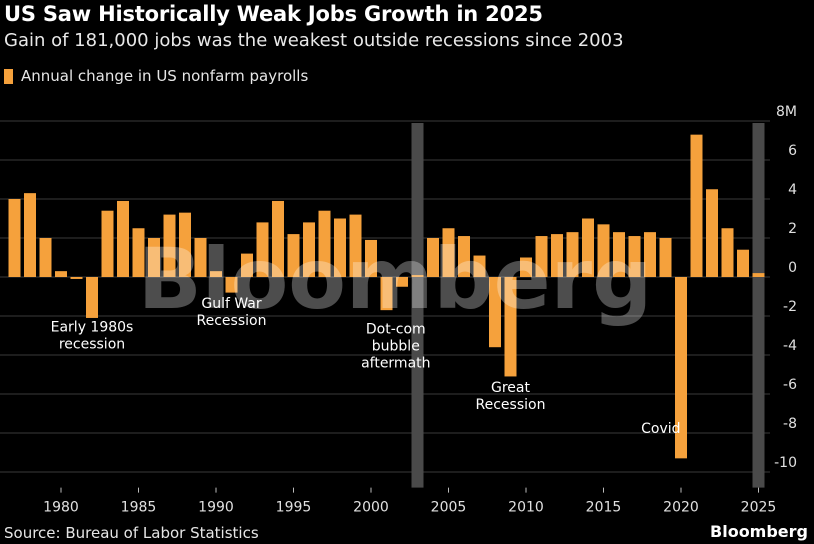  I want to click on x-tick-label: 2010, so click(526, 508).